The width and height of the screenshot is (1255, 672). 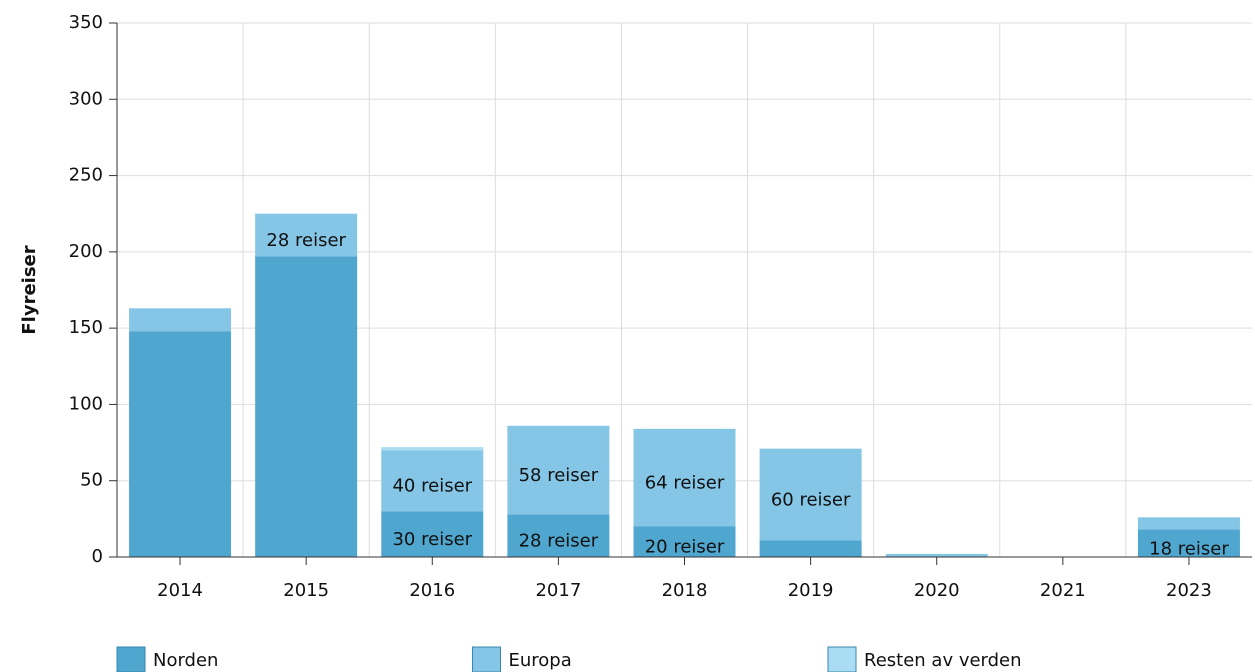 What do you see at coordinates (97, 556) in the screenshot?
I see `y-tick-label: 0` at bounding box center [97, 556].